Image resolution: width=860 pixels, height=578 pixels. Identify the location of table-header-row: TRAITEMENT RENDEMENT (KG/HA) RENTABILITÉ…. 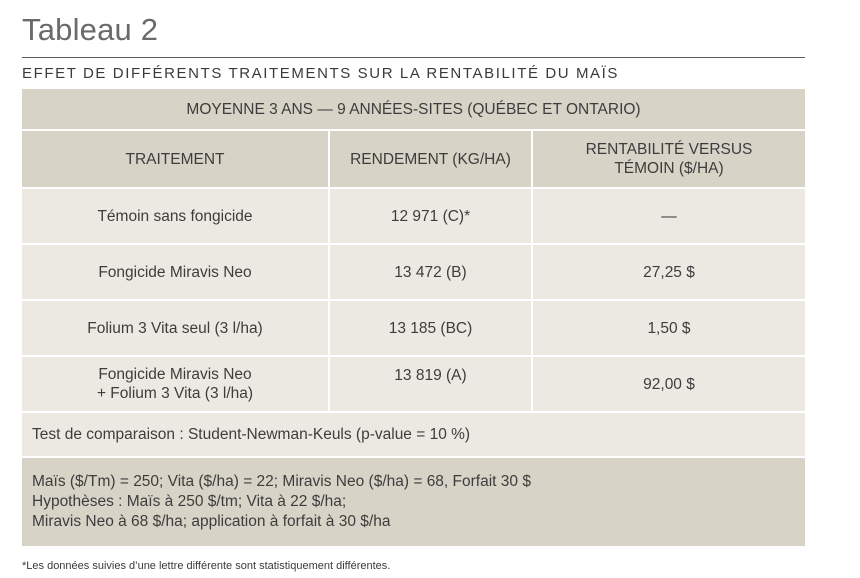
(413, 160).